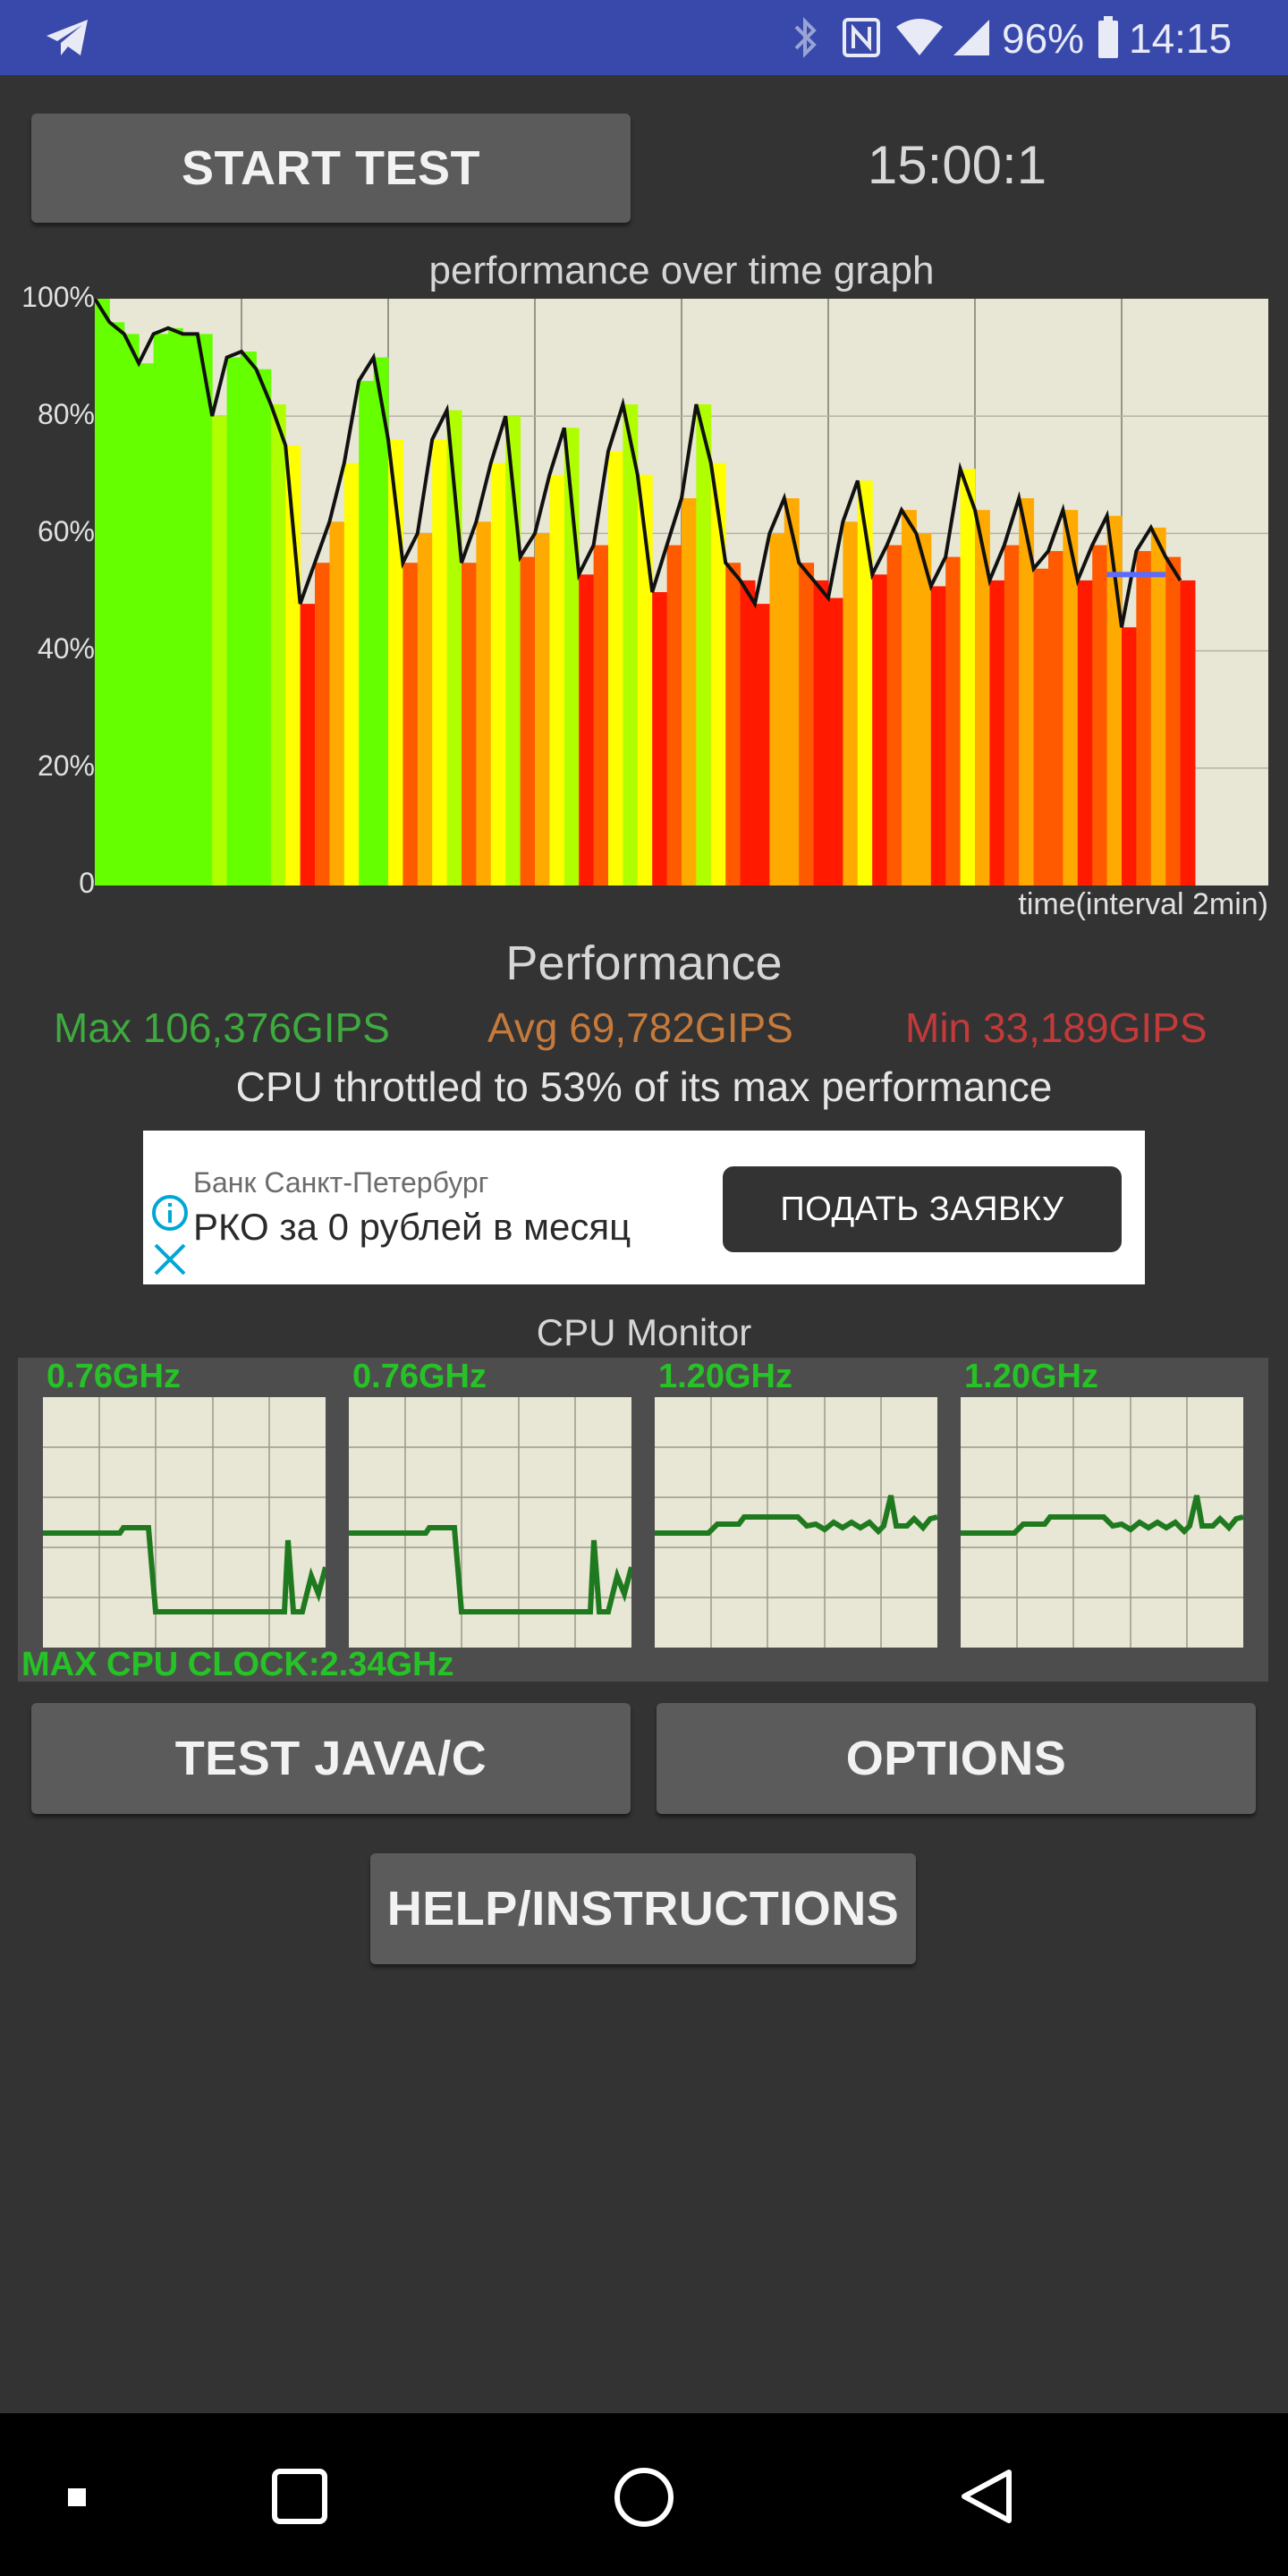 The width and height of the screenshot is (1288, 2576). What do you see at coordinates (1181, 38) in the screenshot?
I see `clock: 14:15` at bounding box center [1181, 38].